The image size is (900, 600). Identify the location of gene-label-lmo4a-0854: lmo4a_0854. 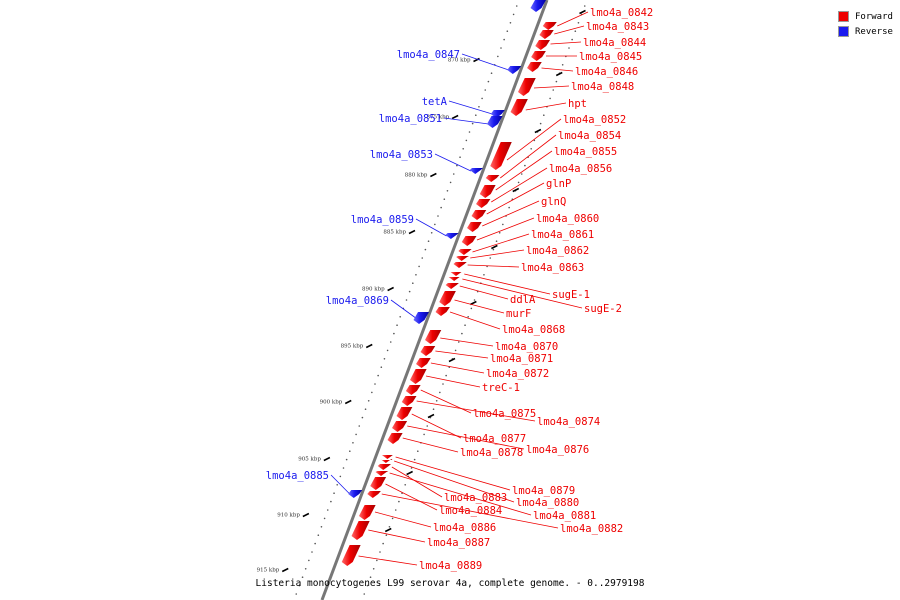
(589, 136).